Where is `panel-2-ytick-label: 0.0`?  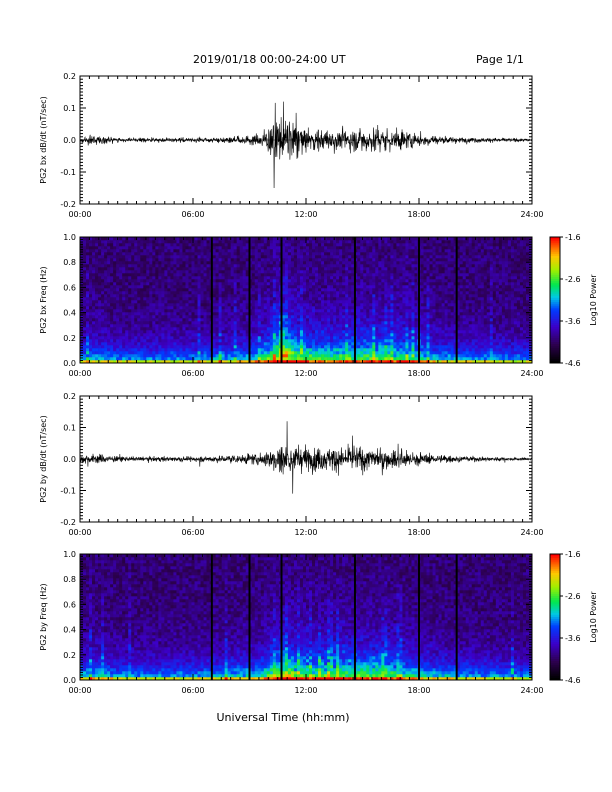 panel-2-ytick-label: 0.0 is located at coordinates (69, 459).